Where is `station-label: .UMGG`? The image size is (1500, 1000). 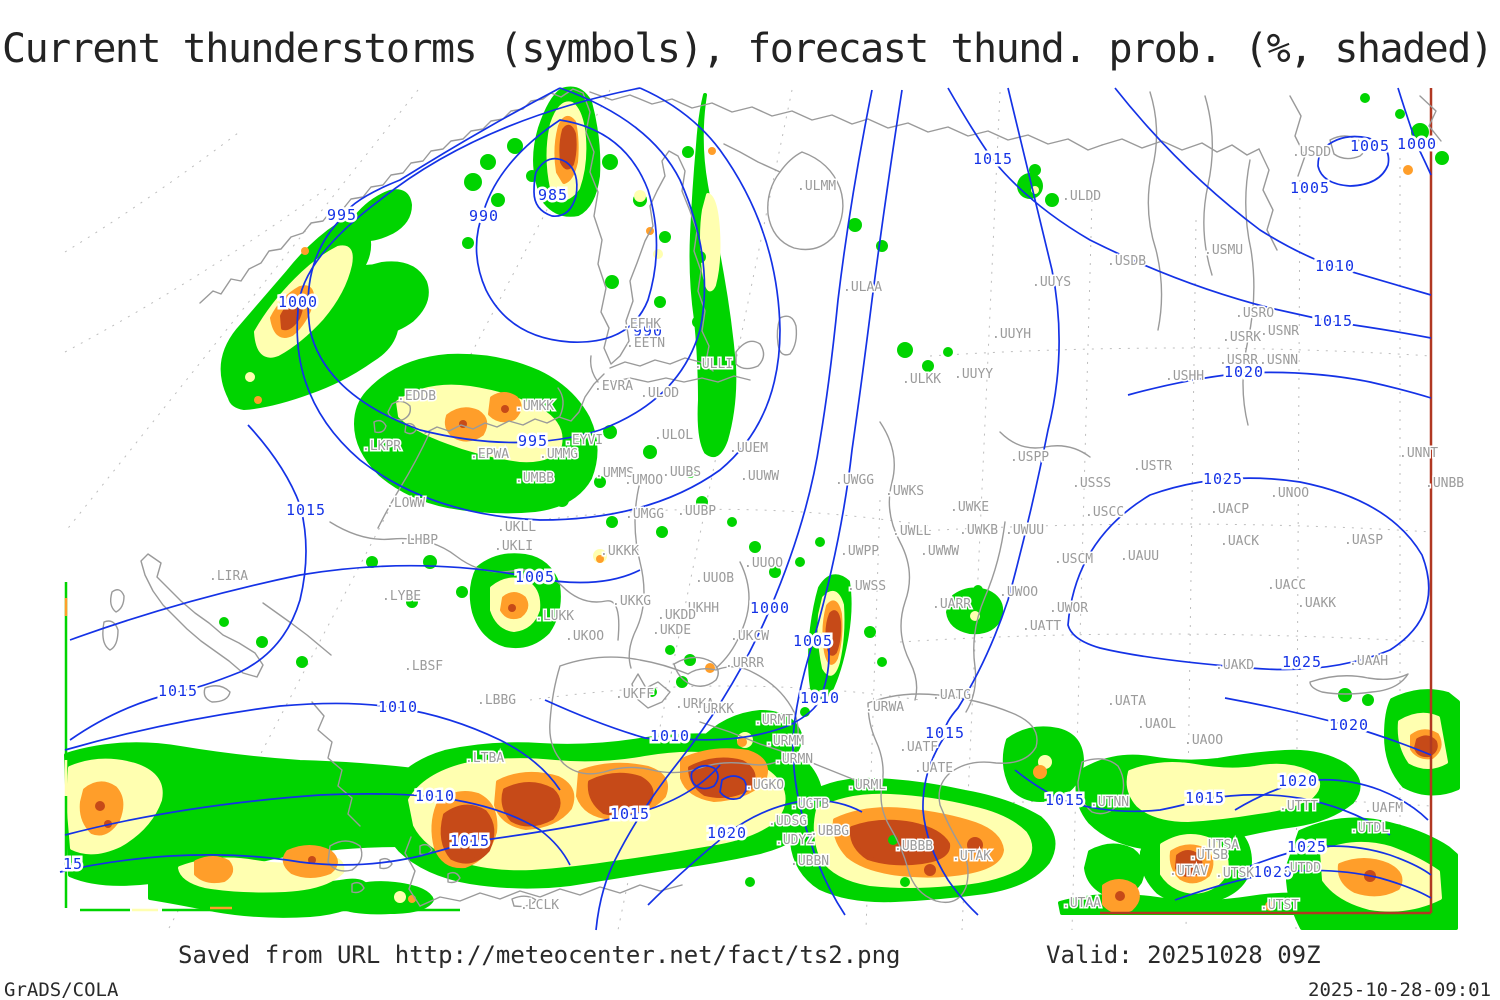
station-label: .UMGG is located at coordinates (644, 514).